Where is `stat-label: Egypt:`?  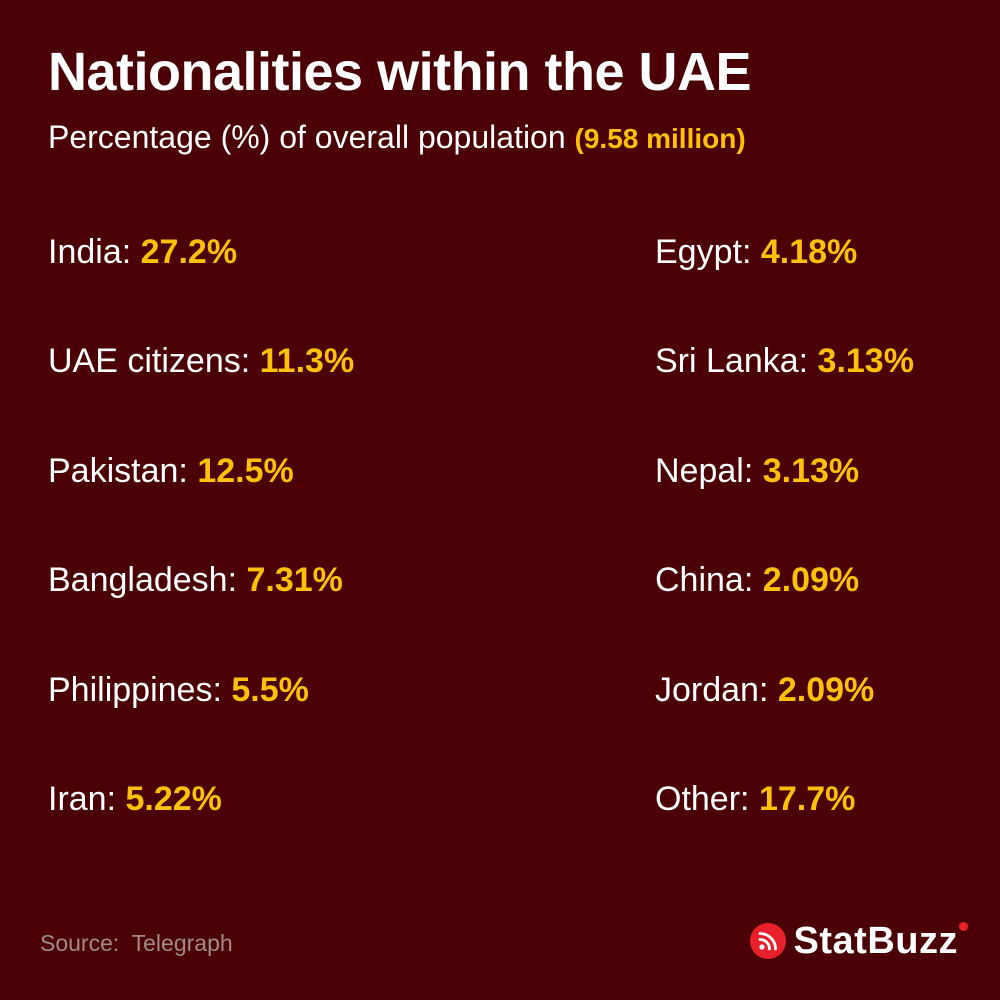 stat-label: Egypt: is located at coordinates (703, 252).